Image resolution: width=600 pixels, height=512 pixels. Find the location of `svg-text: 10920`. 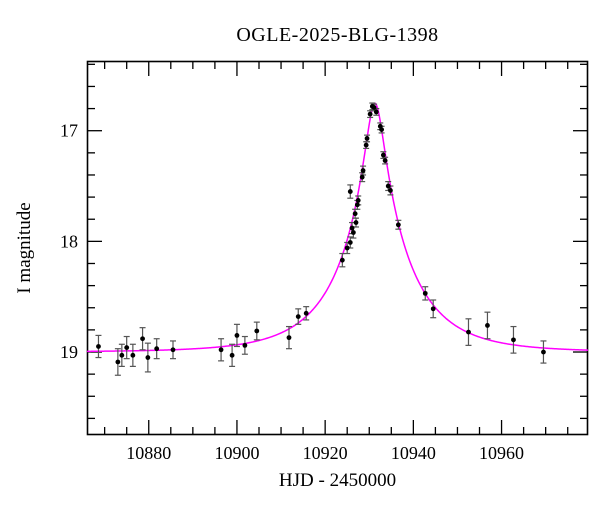

svg-text: 10920 is located at coordinates (325, 453).